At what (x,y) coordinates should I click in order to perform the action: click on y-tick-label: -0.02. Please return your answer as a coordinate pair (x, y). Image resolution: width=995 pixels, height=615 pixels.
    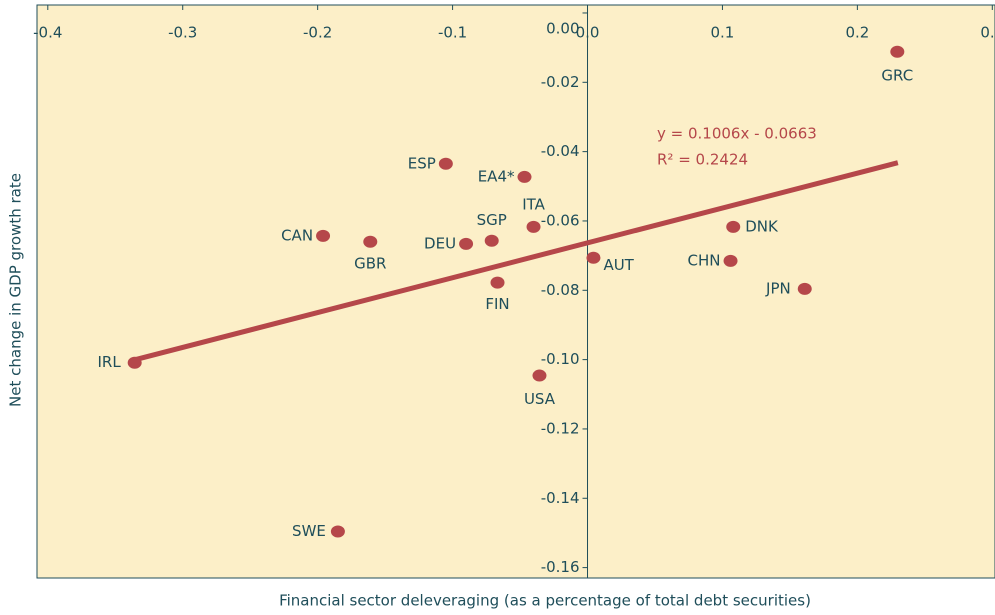
    Looking at the image, I should click on (560, 82).